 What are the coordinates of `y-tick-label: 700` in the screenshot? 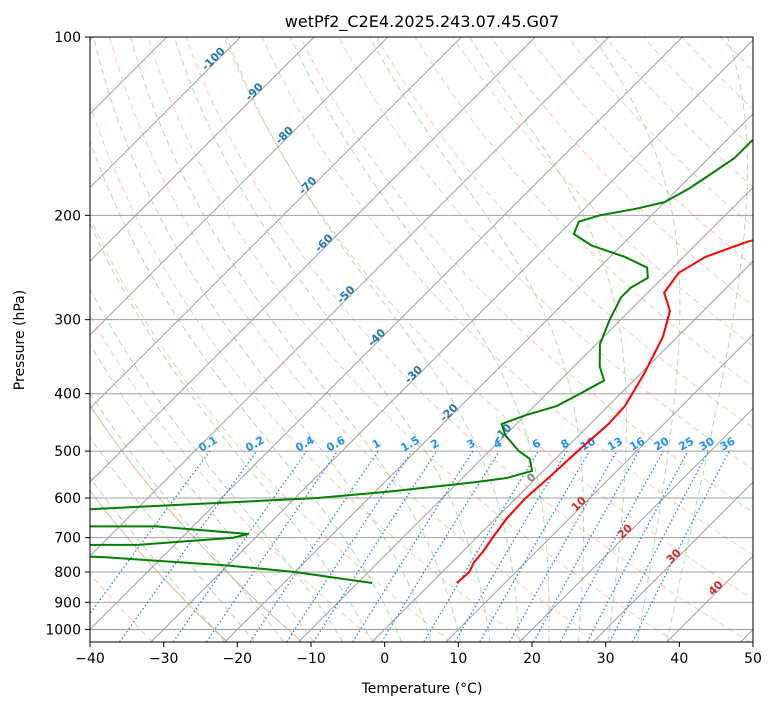 It's located at (67, 539).